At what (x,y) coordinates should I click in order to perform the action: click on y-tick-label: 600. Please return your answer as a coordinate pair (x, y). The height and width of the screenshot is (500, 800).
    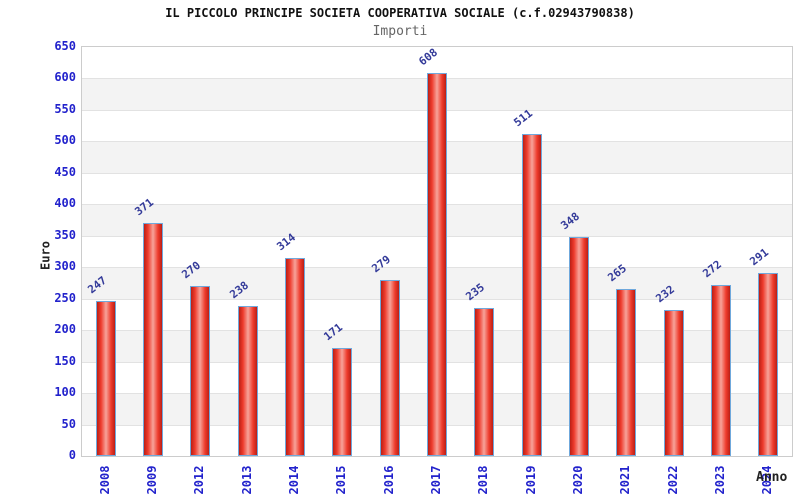
    Looking at the image, I should click on (65, 77).